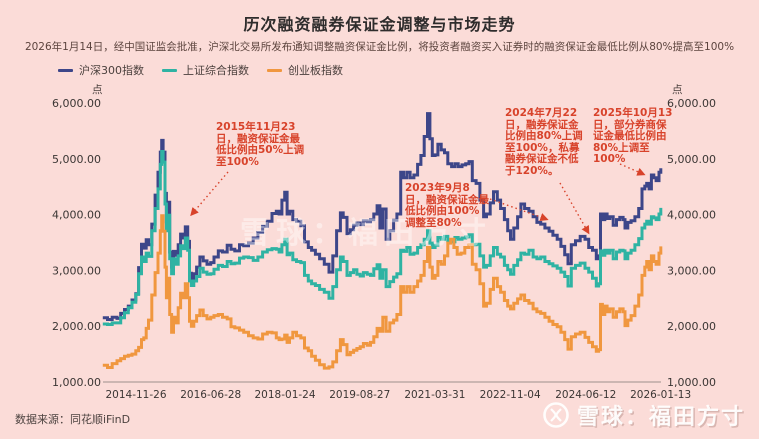  I want to click on legend-swatch-sse, so click(169, 70).